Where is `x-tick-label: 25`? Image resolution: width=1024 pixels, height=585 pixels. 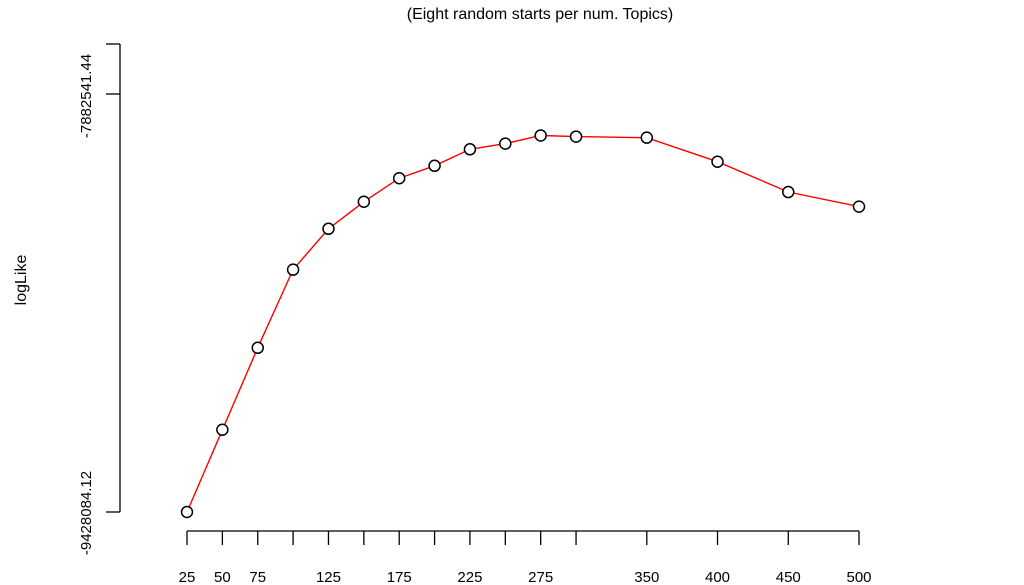
x-tick-label: 25 is located at coordinates (187, 577).